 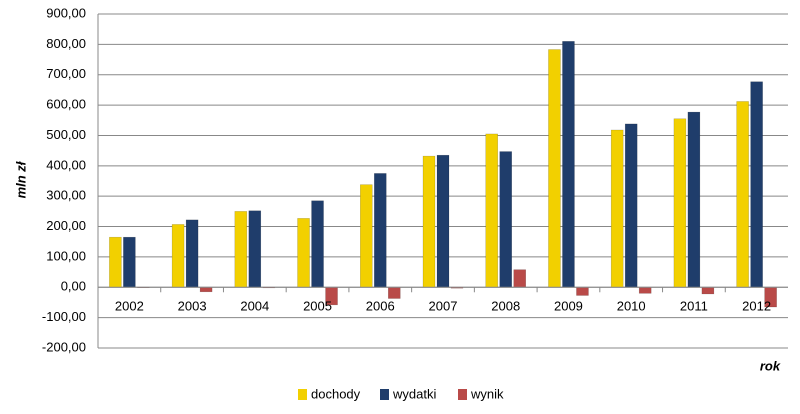 What do you see at coordinates (694, 306) in the screenshot?
I see `x-tick-label: 2011` at bounding box center [694, 306].